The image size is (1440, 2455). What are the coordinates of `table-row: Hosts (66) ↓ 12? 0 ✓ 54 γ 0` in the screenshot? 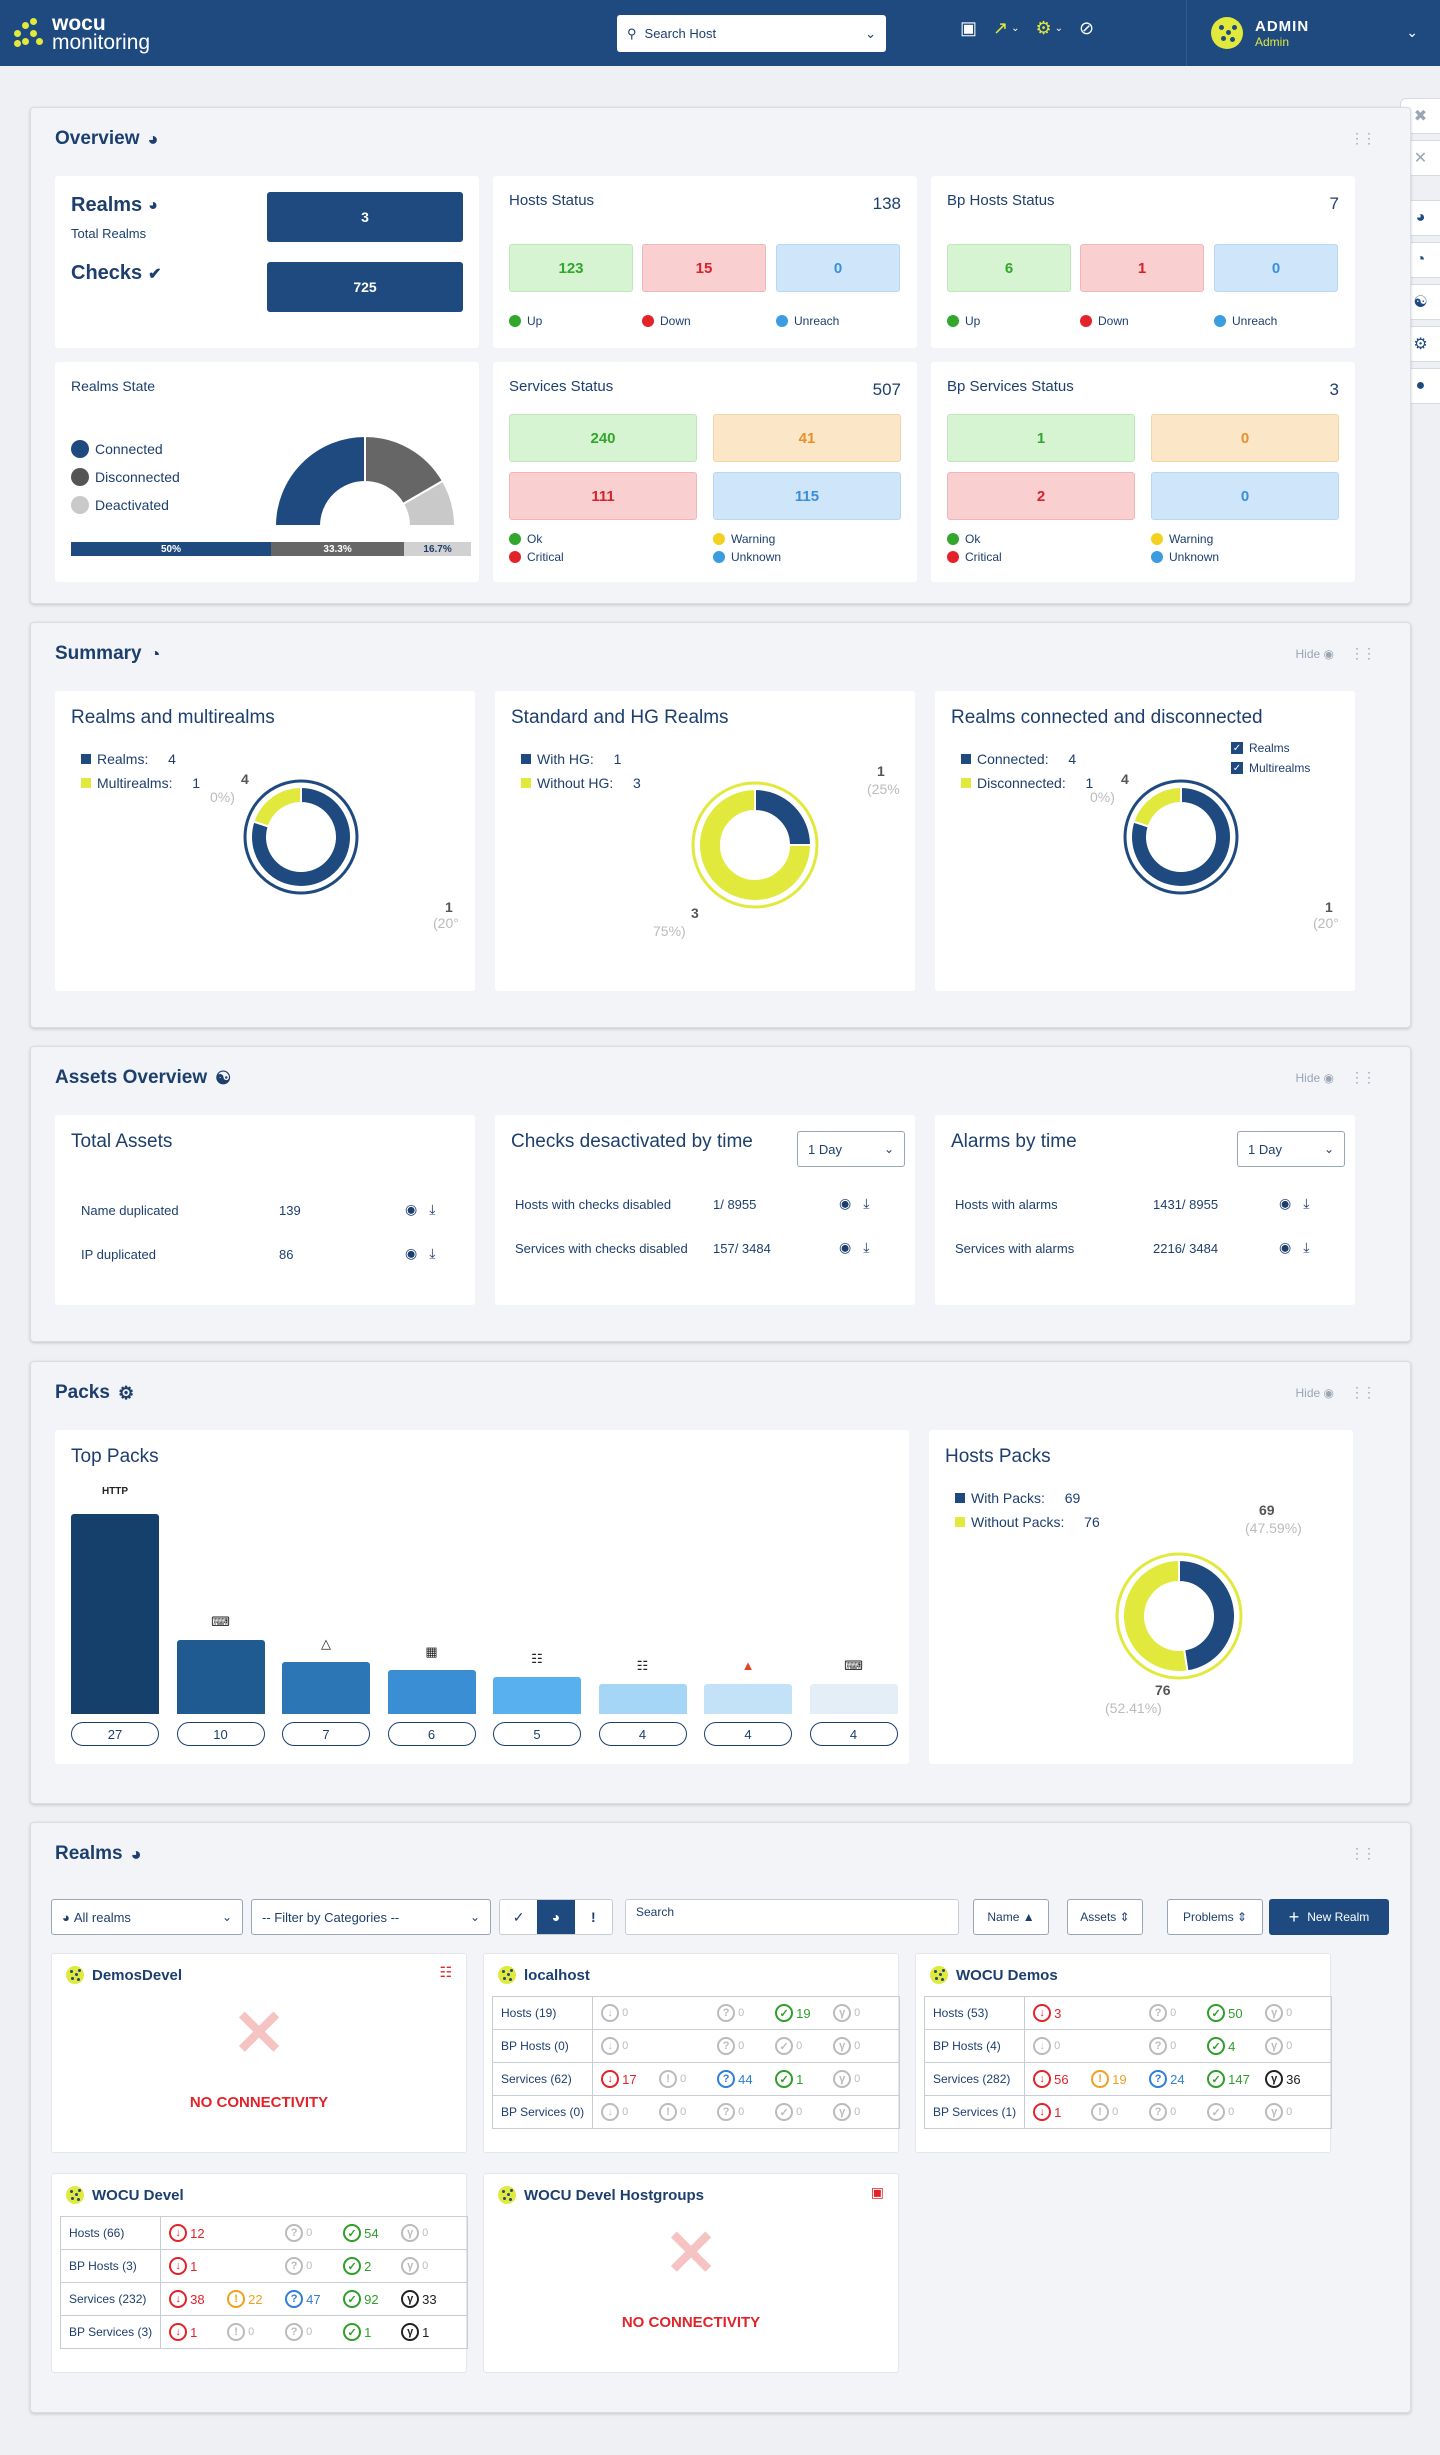 It's located at (264, 2233).